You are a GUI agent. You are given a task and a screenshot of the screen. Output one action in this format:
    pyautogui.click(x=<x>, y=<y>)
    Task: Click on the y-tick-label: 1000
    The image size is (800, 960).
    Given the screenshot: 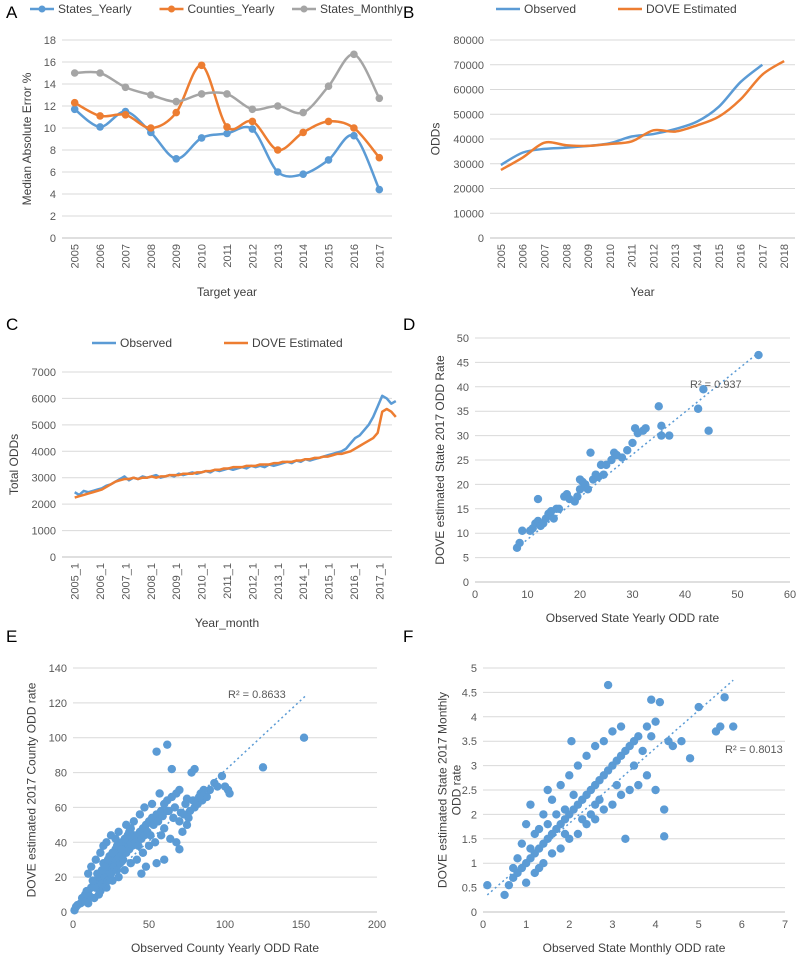 What is the action you would take?
    pyautogui.click(x=44, y=532)
    